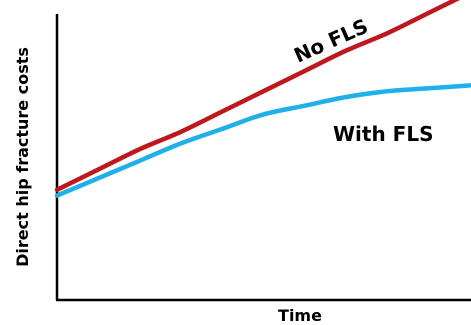 This screenshot has height=325, width=471. I want to click on x-axis-label: Time, so click(300, 315).